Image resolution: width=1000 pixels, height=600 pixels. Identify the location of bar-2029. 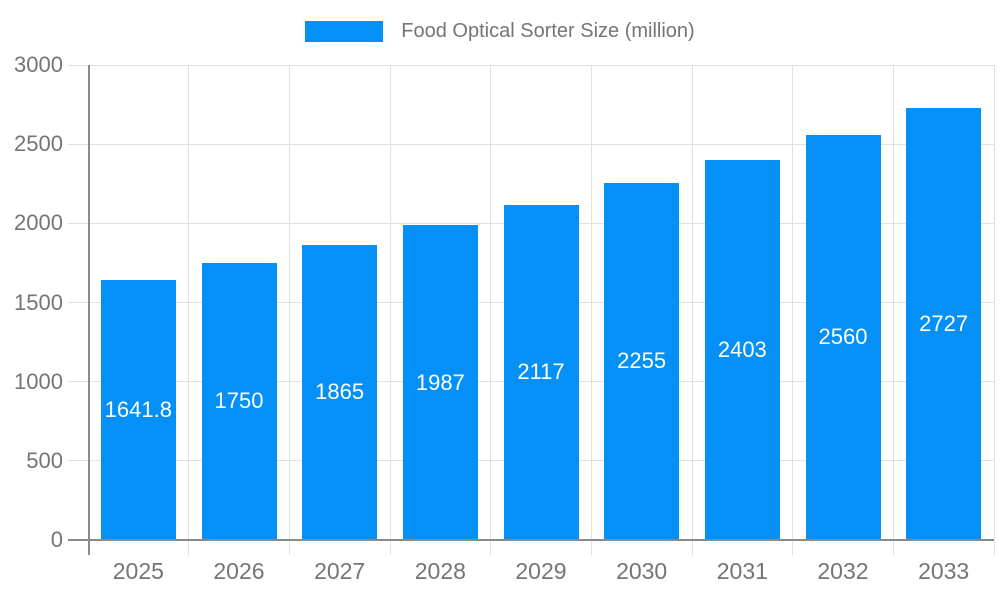
(541, 372).